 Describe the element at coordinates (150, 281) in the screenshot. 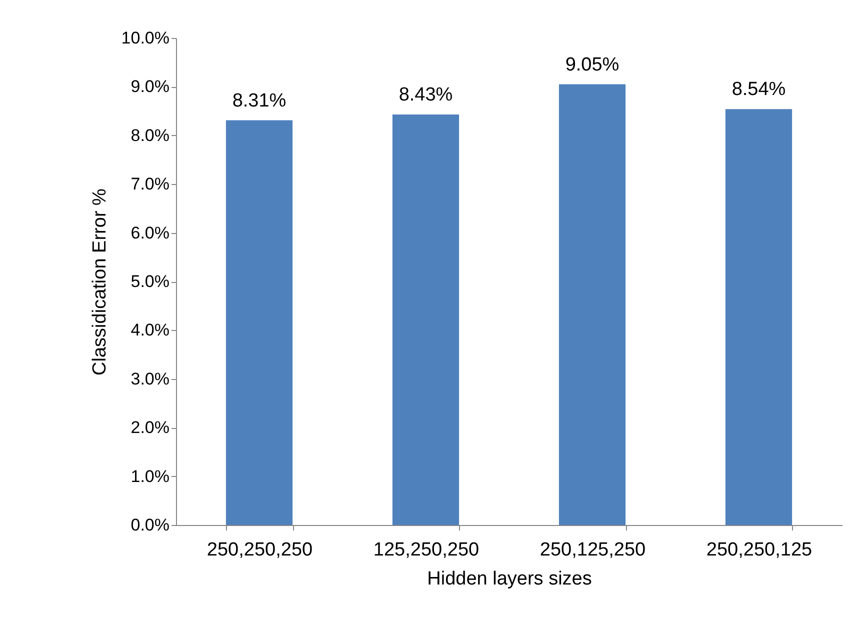

I see `y-tick-label: 5.0%` at that location.